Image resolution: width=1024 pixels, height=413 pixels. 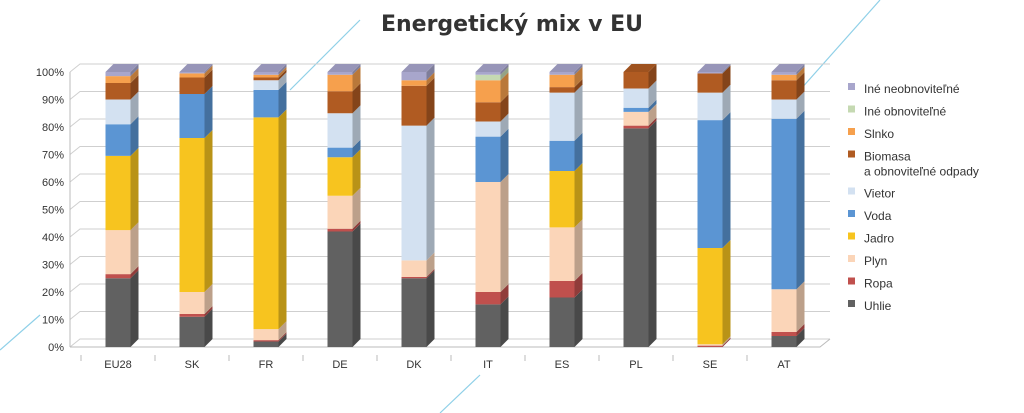 I want to click on bar-segment-ES-vietor, so click(x=562, y=116).